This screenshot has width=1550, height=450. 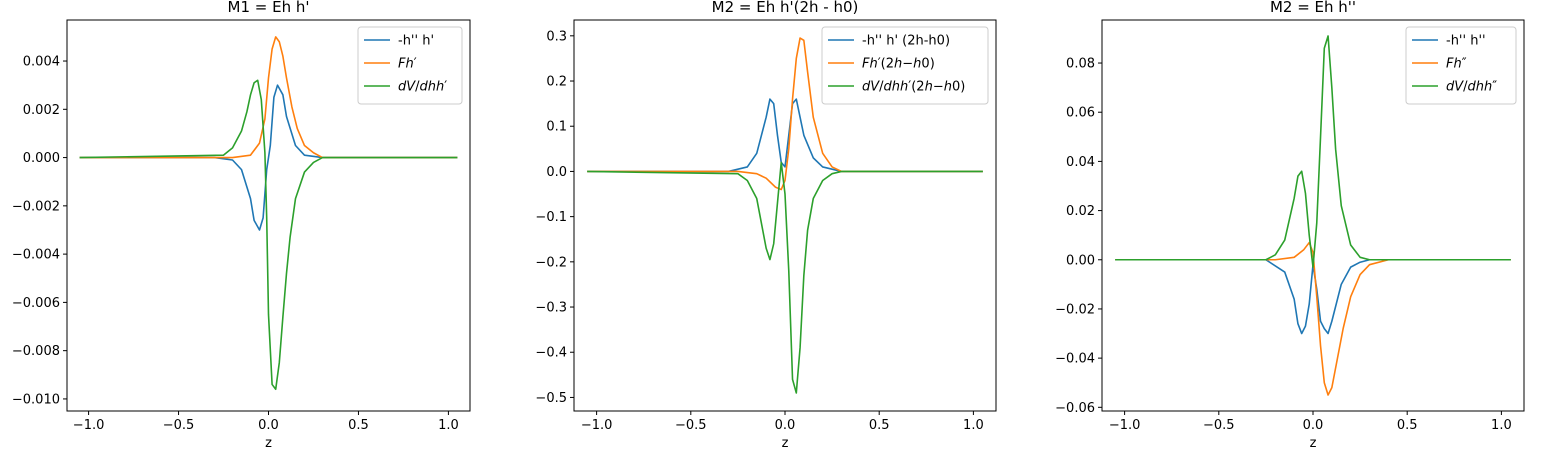 I want to click on legend-label: Fh′(2h−h0), so click(x=898, y=64).